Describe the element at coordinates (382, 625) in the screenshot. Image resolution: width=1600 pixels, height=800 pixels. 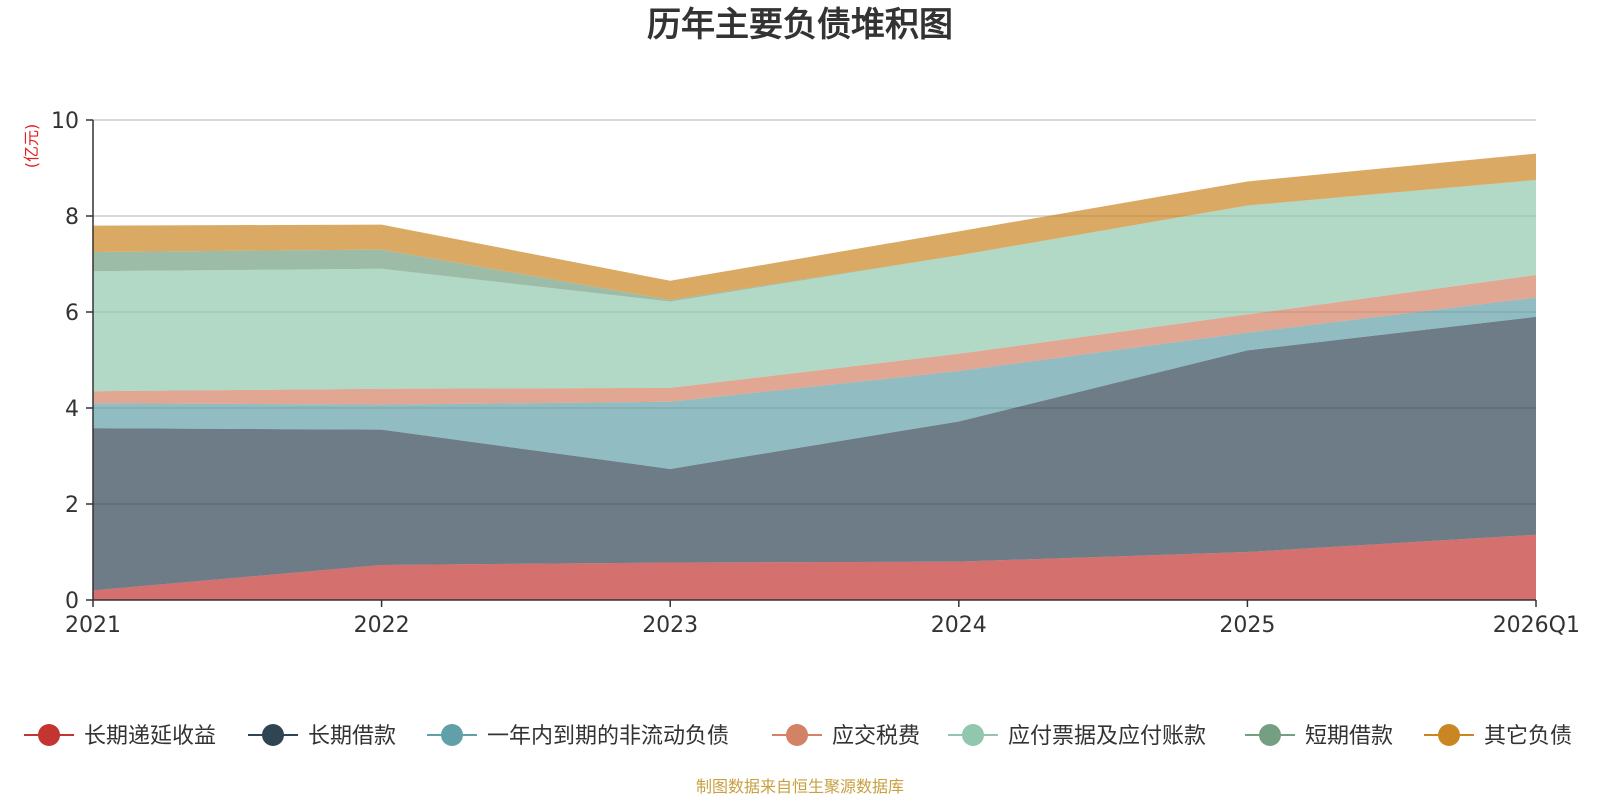
I see `x-tick-label-1: 2022` at that location.